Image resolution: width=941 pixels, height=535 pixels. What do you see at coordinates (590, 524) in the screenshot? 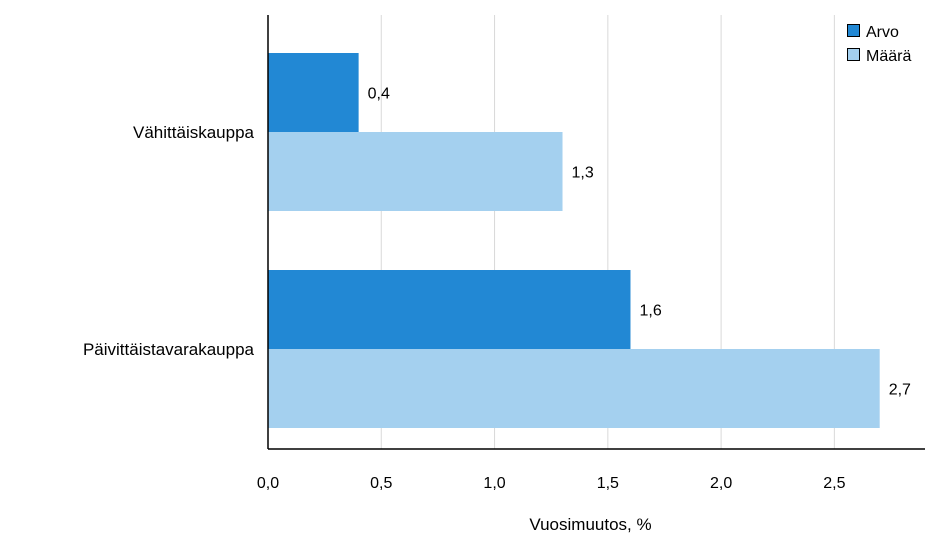
I see `x-axis-title: Vuosimuutos, %` at bounding box center [590, 524].